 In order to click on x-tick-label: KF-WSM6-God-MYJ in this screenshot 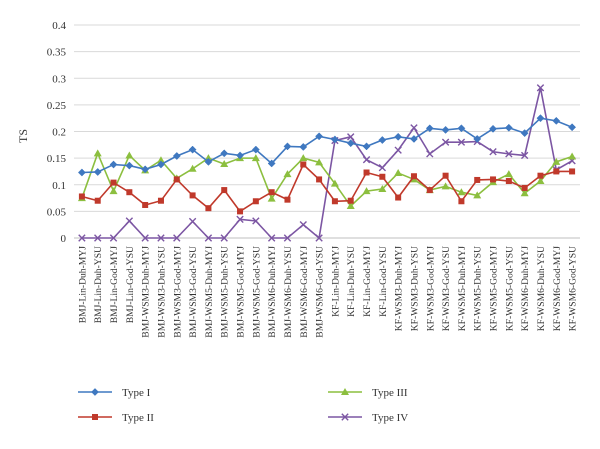, I will do `click(557, 289)`.